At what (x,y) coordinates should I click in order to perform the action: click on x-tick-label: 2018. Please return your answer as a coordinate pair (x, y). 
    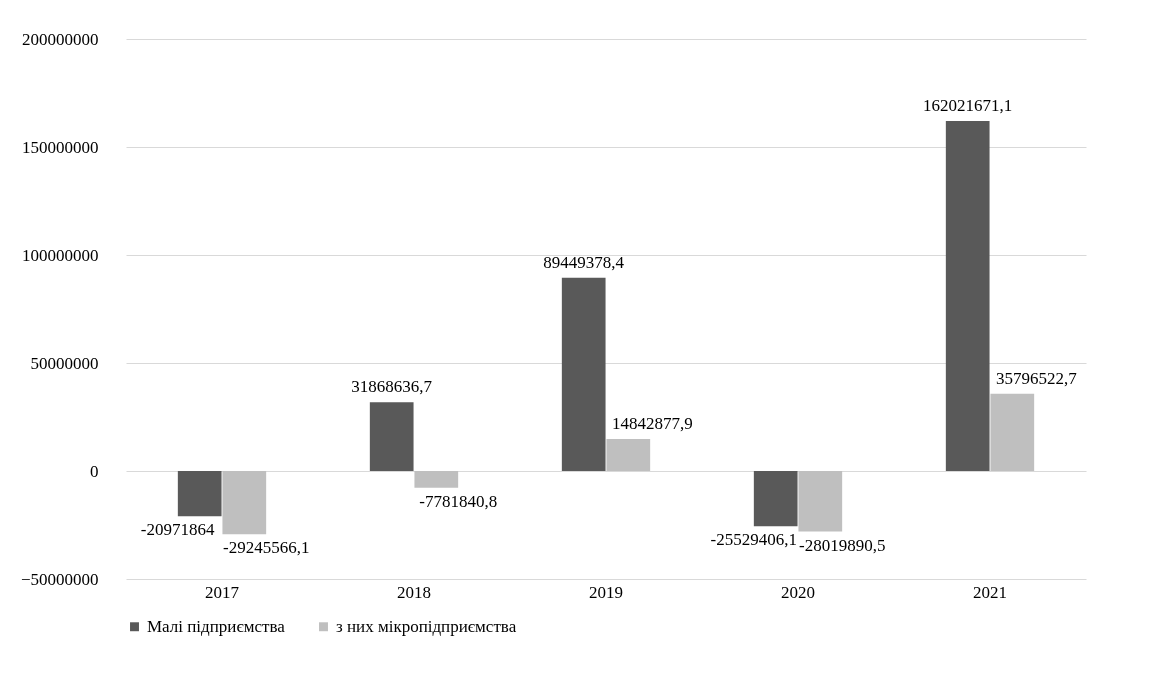
    Looking at the image, I should click on (414, 592).